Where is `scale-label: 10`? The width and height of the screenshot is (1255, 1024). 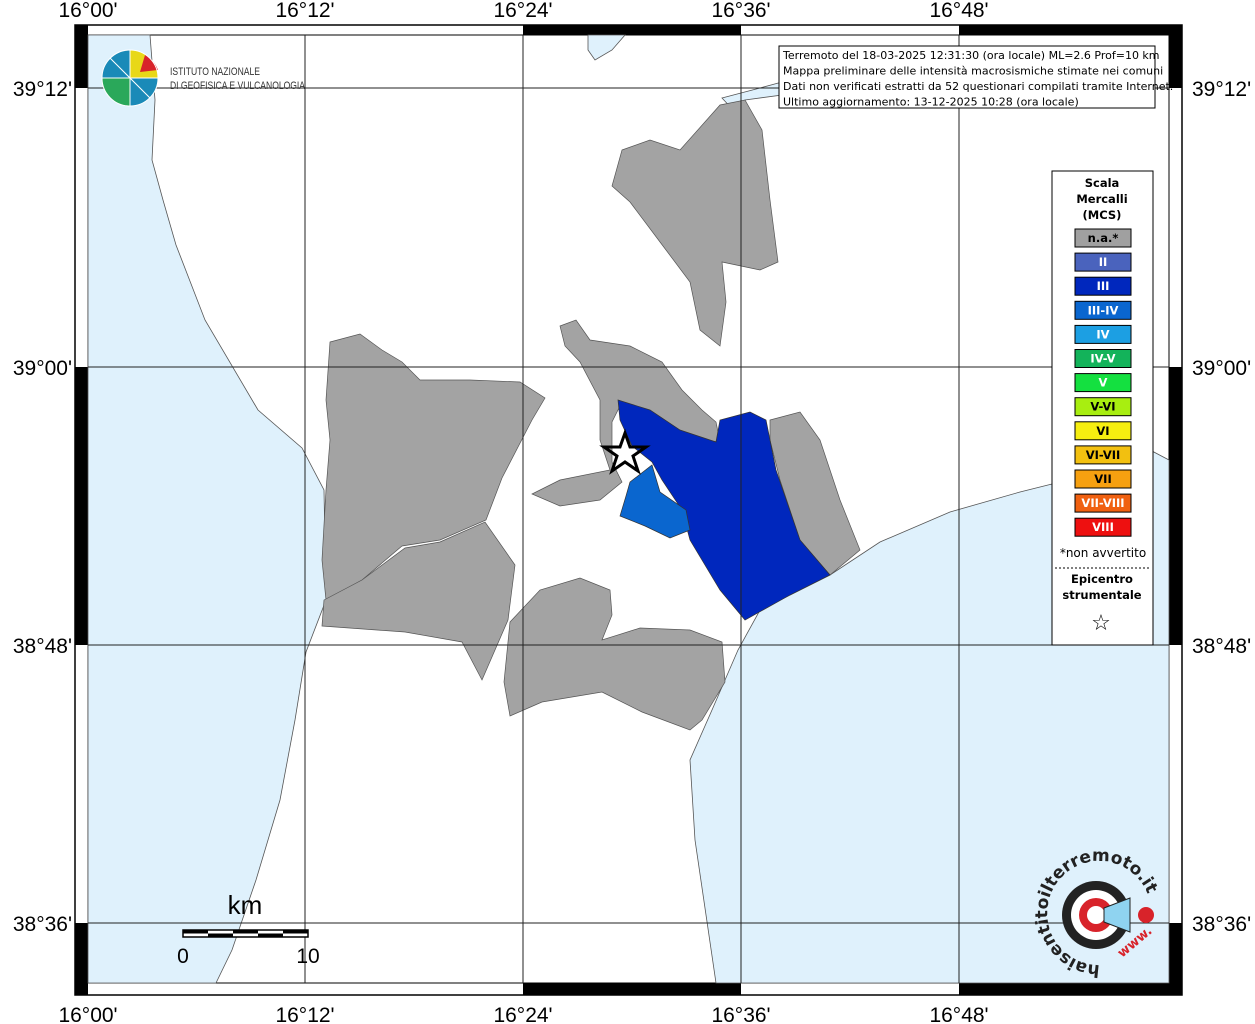
scale-label: 10 is located at coordinates (307, 956).